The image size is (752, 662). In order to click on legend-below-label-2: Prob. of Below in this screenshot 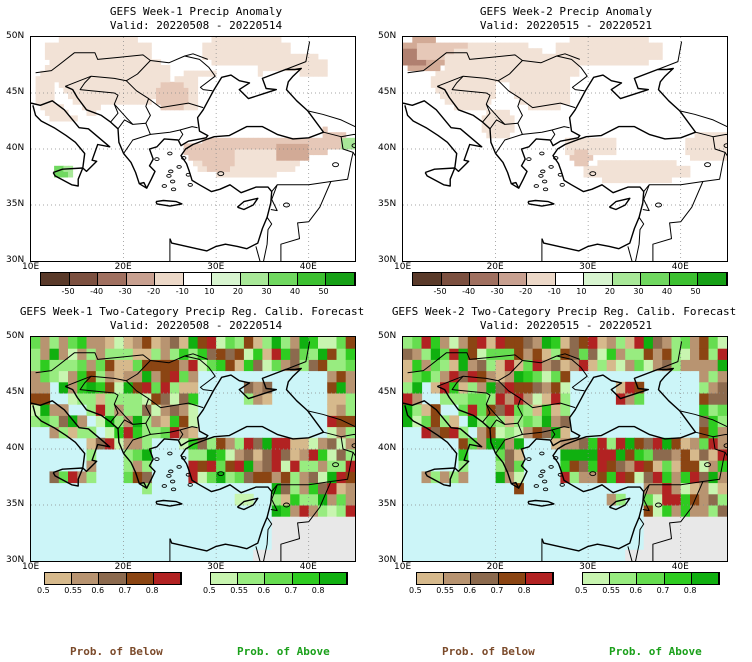, I will do `click(488, 651)`.